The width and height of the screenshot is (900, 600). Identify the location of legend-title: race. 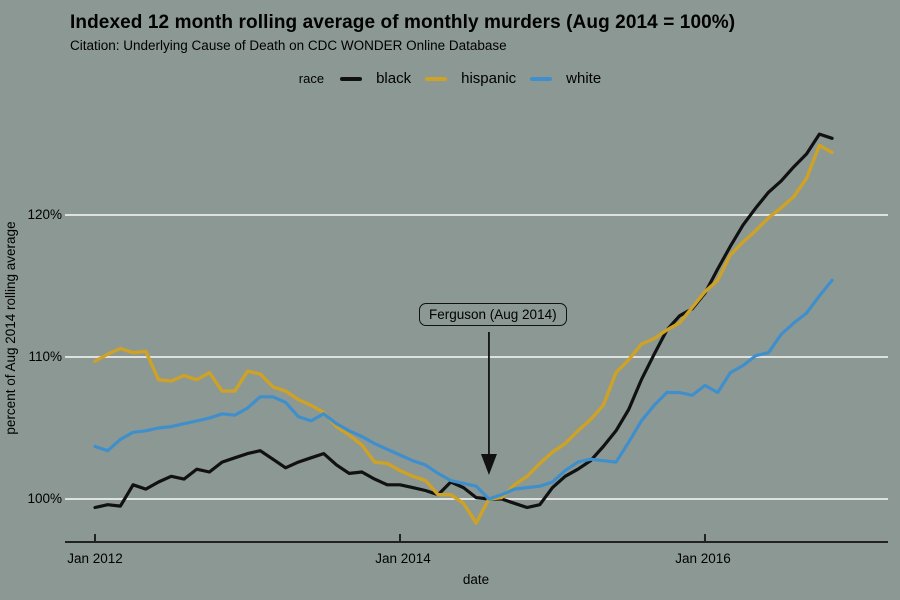
(311, 78).